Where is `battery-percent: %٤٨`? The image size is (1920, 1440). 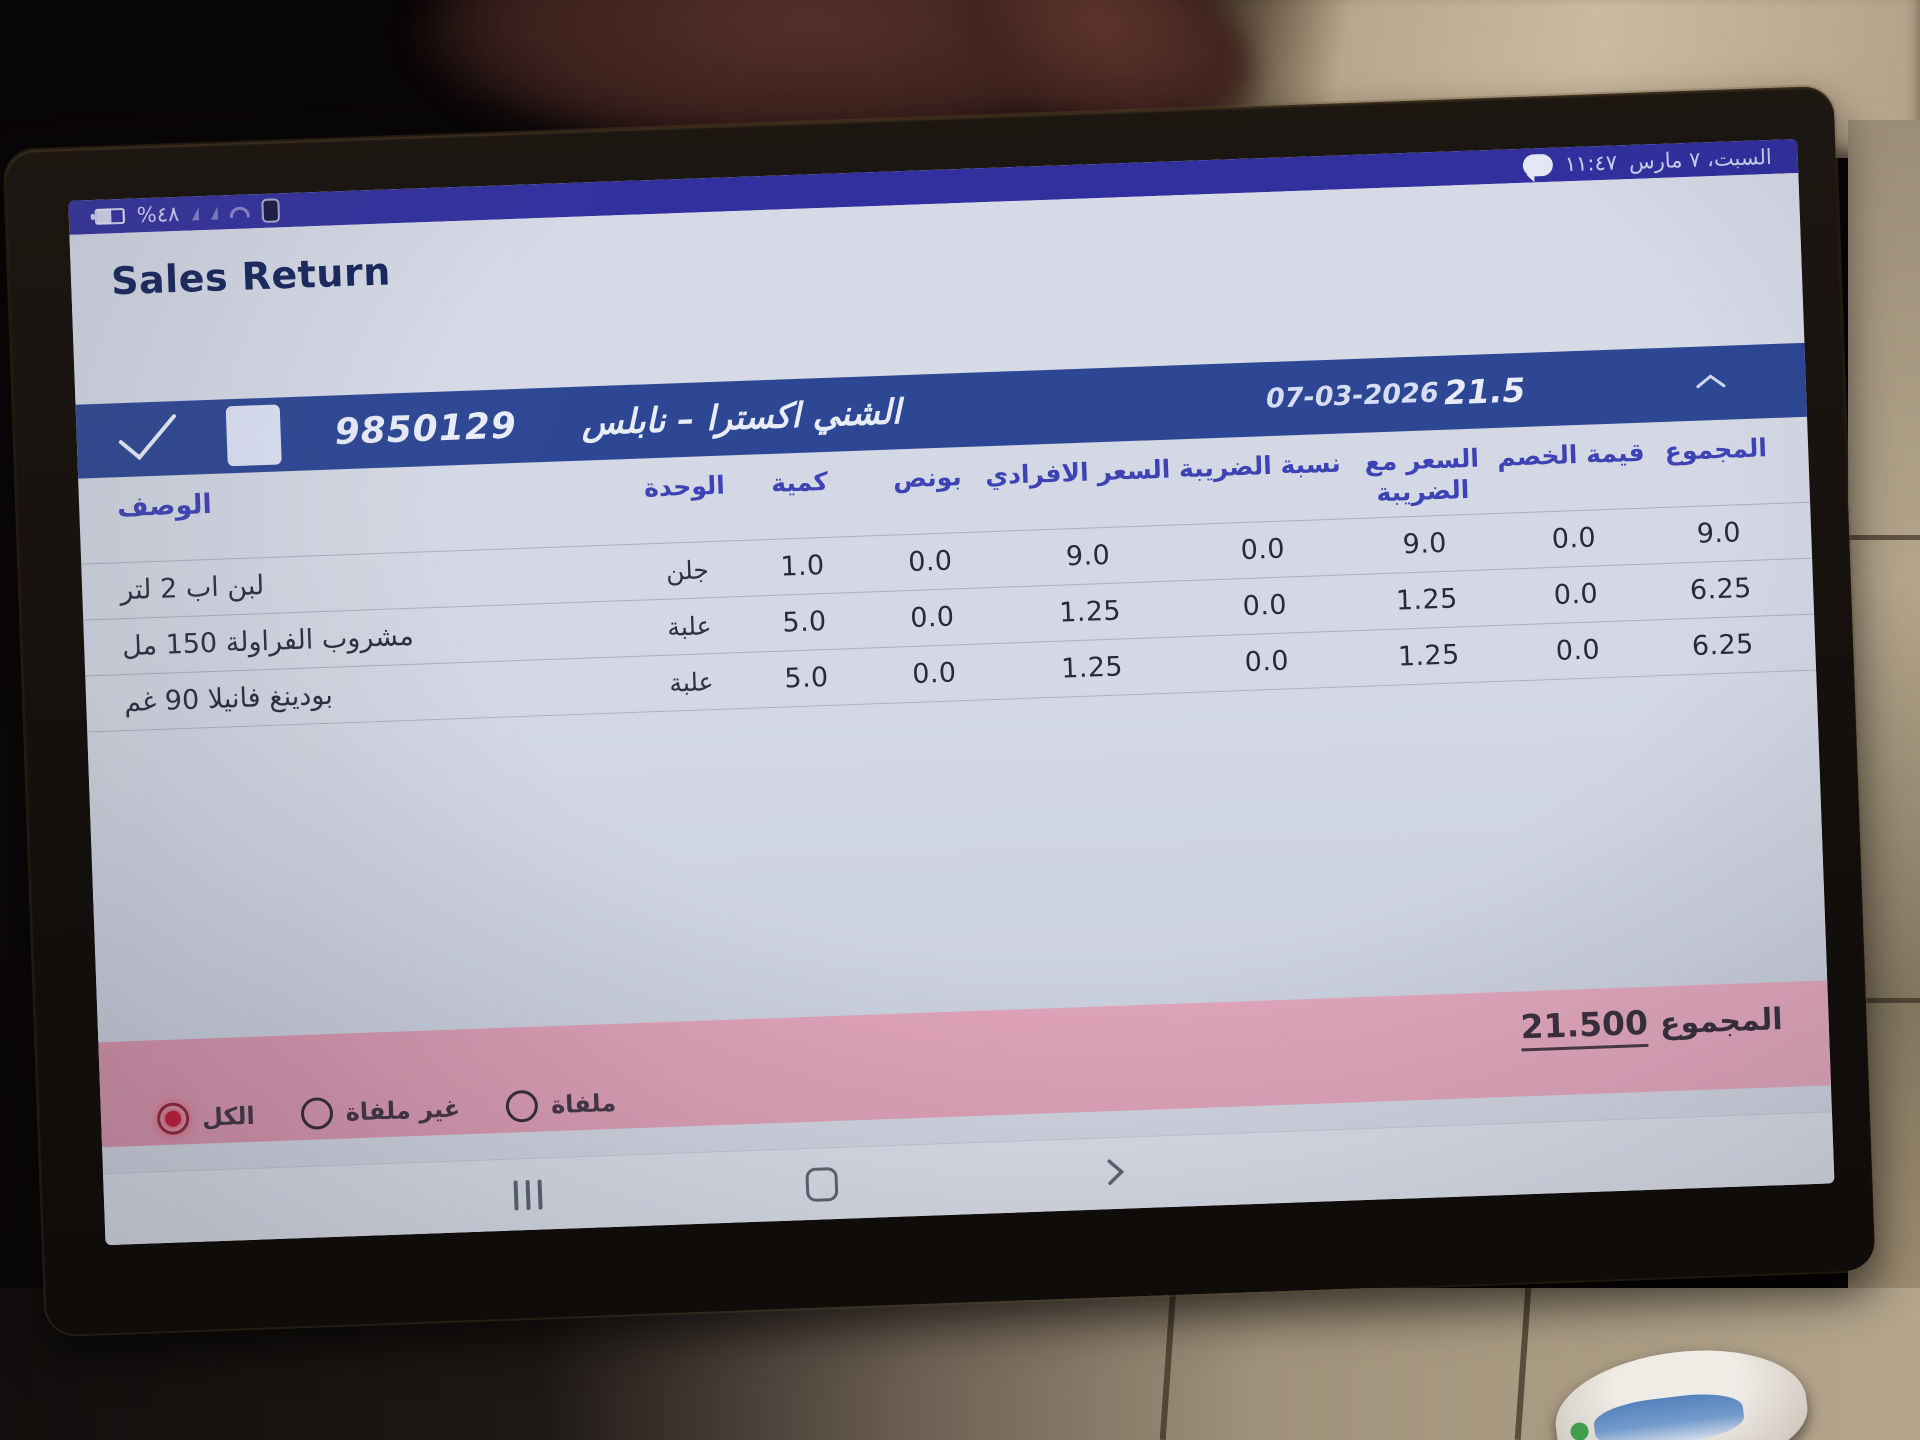
battery-percent: %٤٨ is located at coordinates (158, 214).